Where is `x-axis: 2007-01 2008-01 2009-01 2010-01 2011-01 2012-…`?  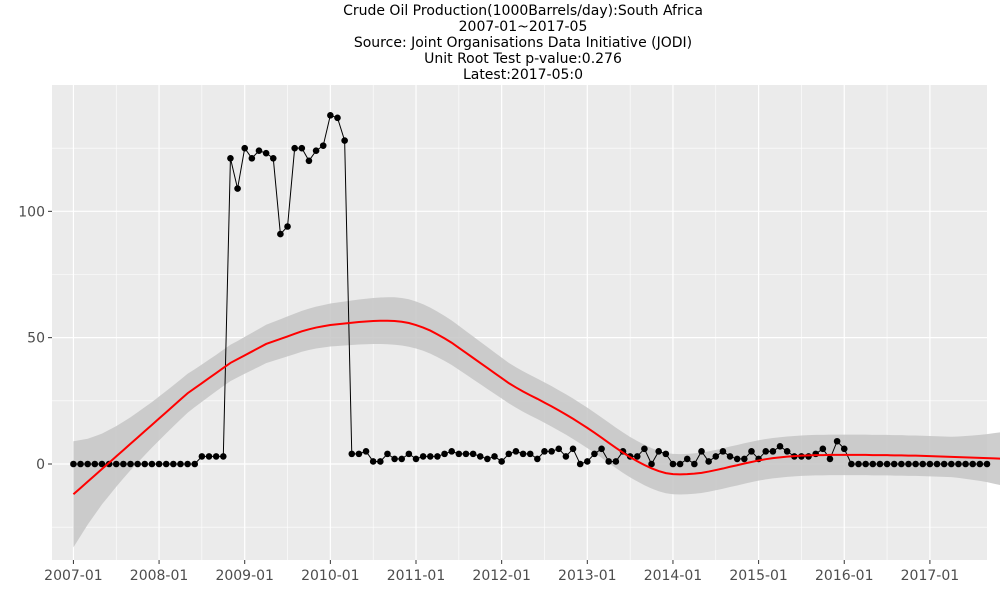
x-axis: 2007-01 2008-01 2009-01 2010-01 2011-01 2012-… is located at coordinates (501, 572).